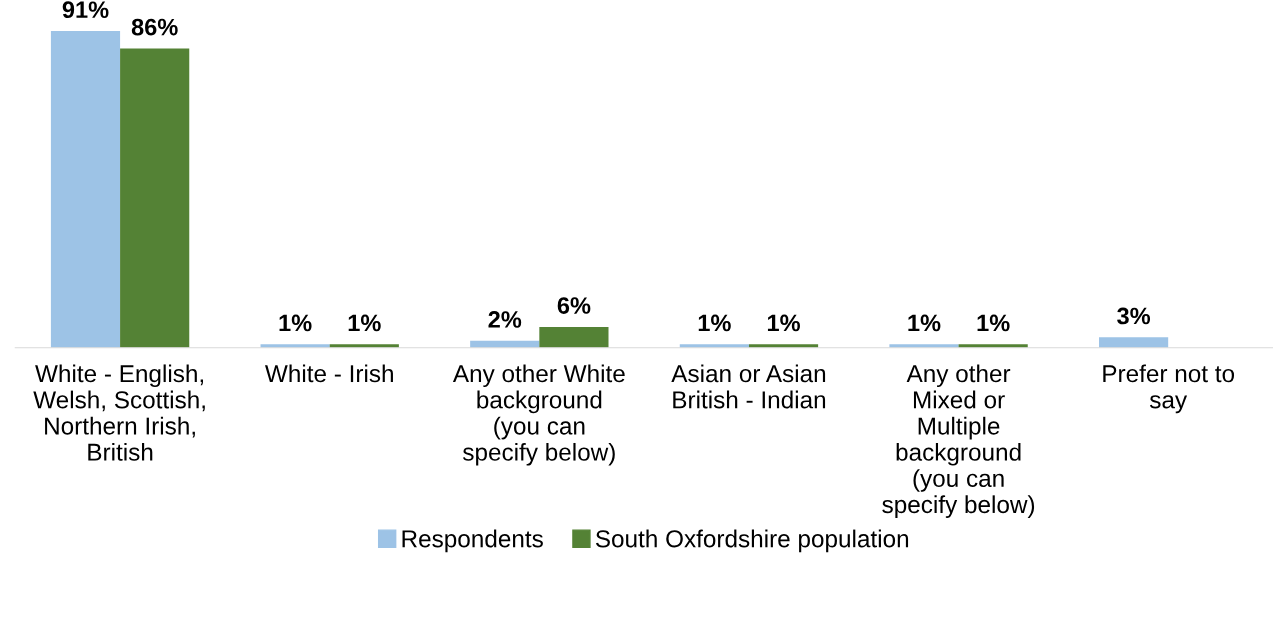 The width and height of the screenshot is (1273, 621). Describe the element at coordinates (574, 305) in the screenshot. I see `data-label: 6%` at that location.